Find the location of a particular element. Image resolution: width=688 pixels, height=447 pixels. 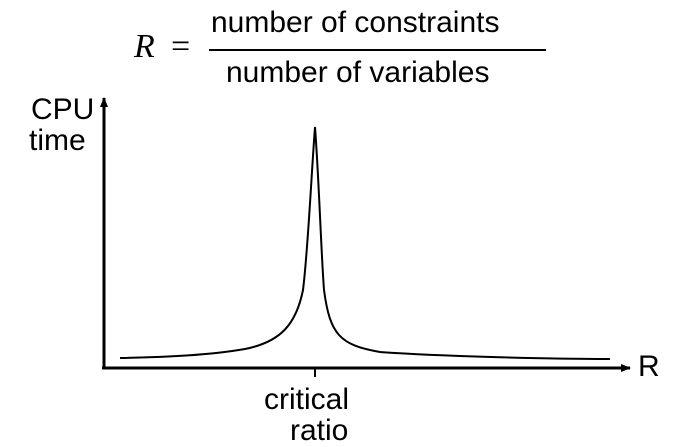

formula-equals-sign: = is located at coordinates (181, 46).